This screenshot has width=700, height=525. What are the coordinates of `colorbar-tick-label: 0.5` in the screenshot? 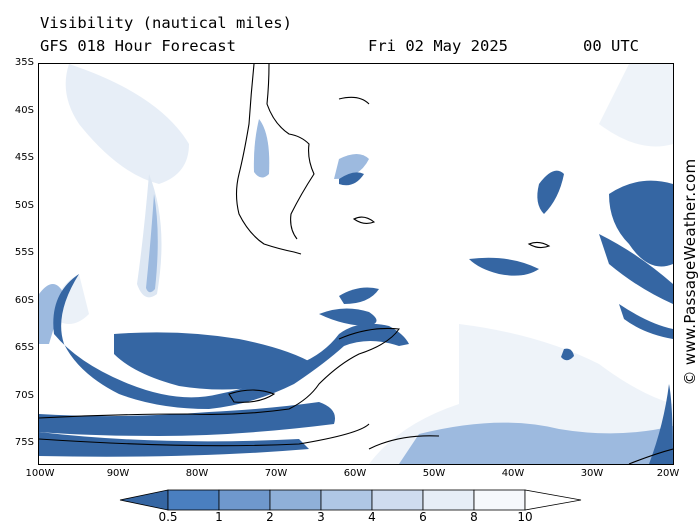 It's located at (168, 517).